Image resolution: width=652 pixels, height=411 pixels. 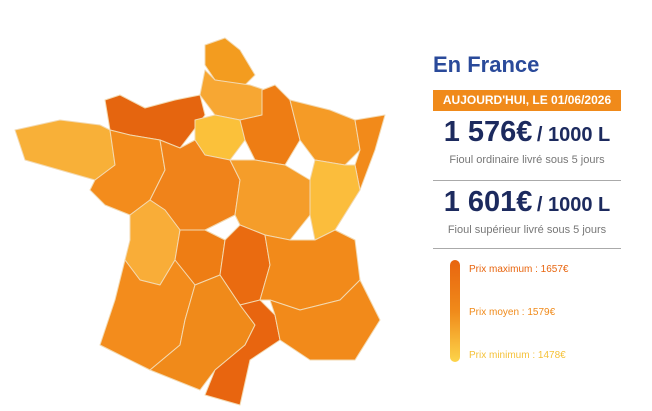 What do you see at coordinates (488, 132) in the screenshot?
I see `price-amount: 1 576€` at bounding box center [488, 132].